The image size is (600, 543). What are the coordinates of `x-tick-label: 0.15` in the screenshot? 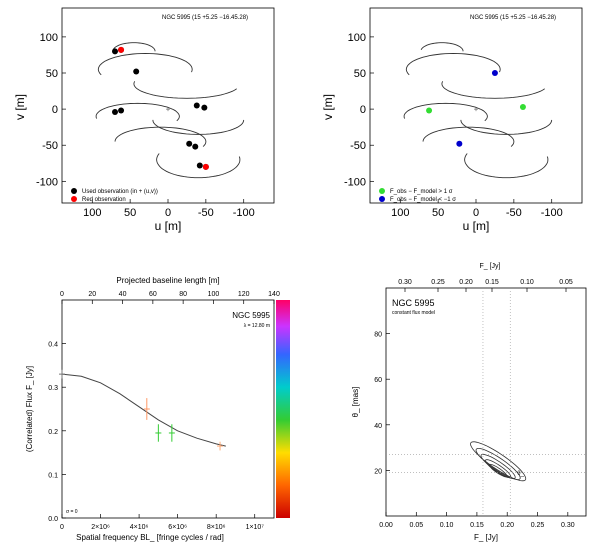 It's located at (477, 525).